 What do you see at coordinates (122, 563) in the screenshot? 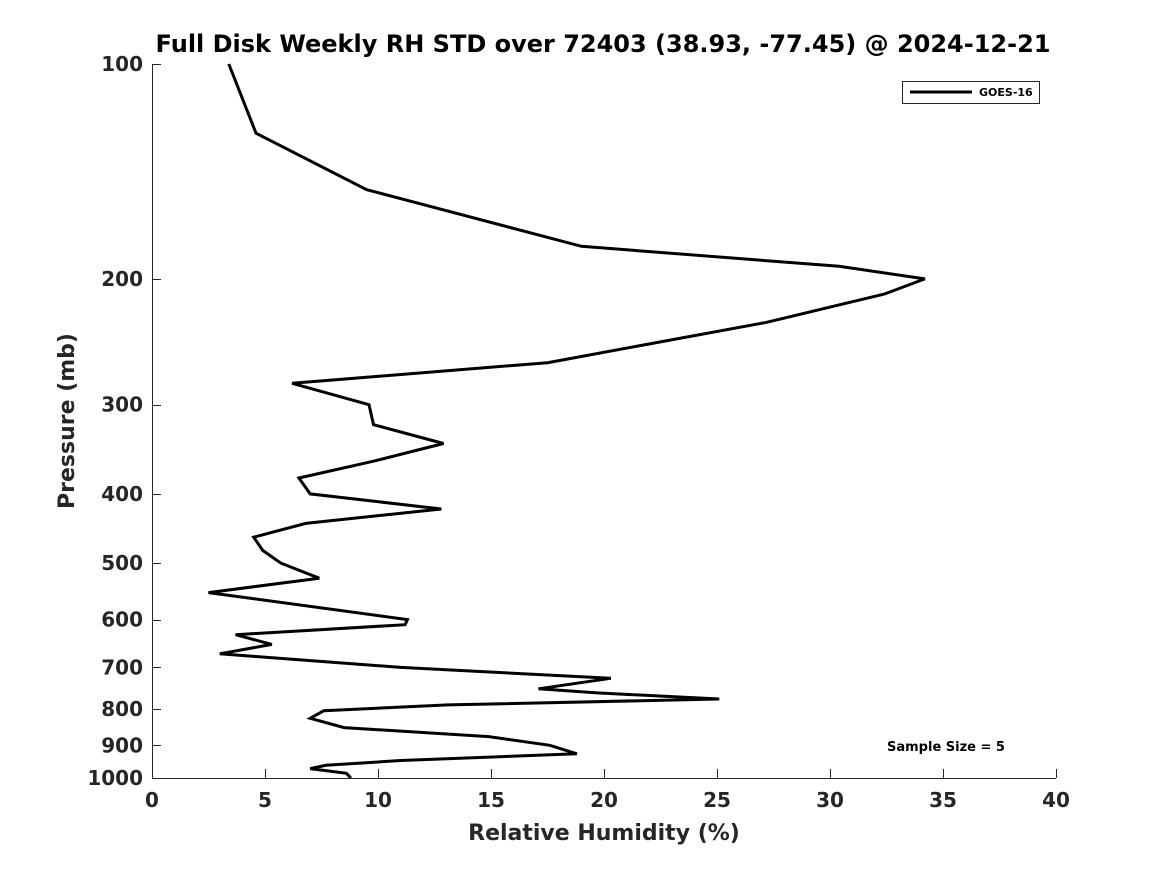
I see `y-tick-label: 500` at bounding box center [122, 563].